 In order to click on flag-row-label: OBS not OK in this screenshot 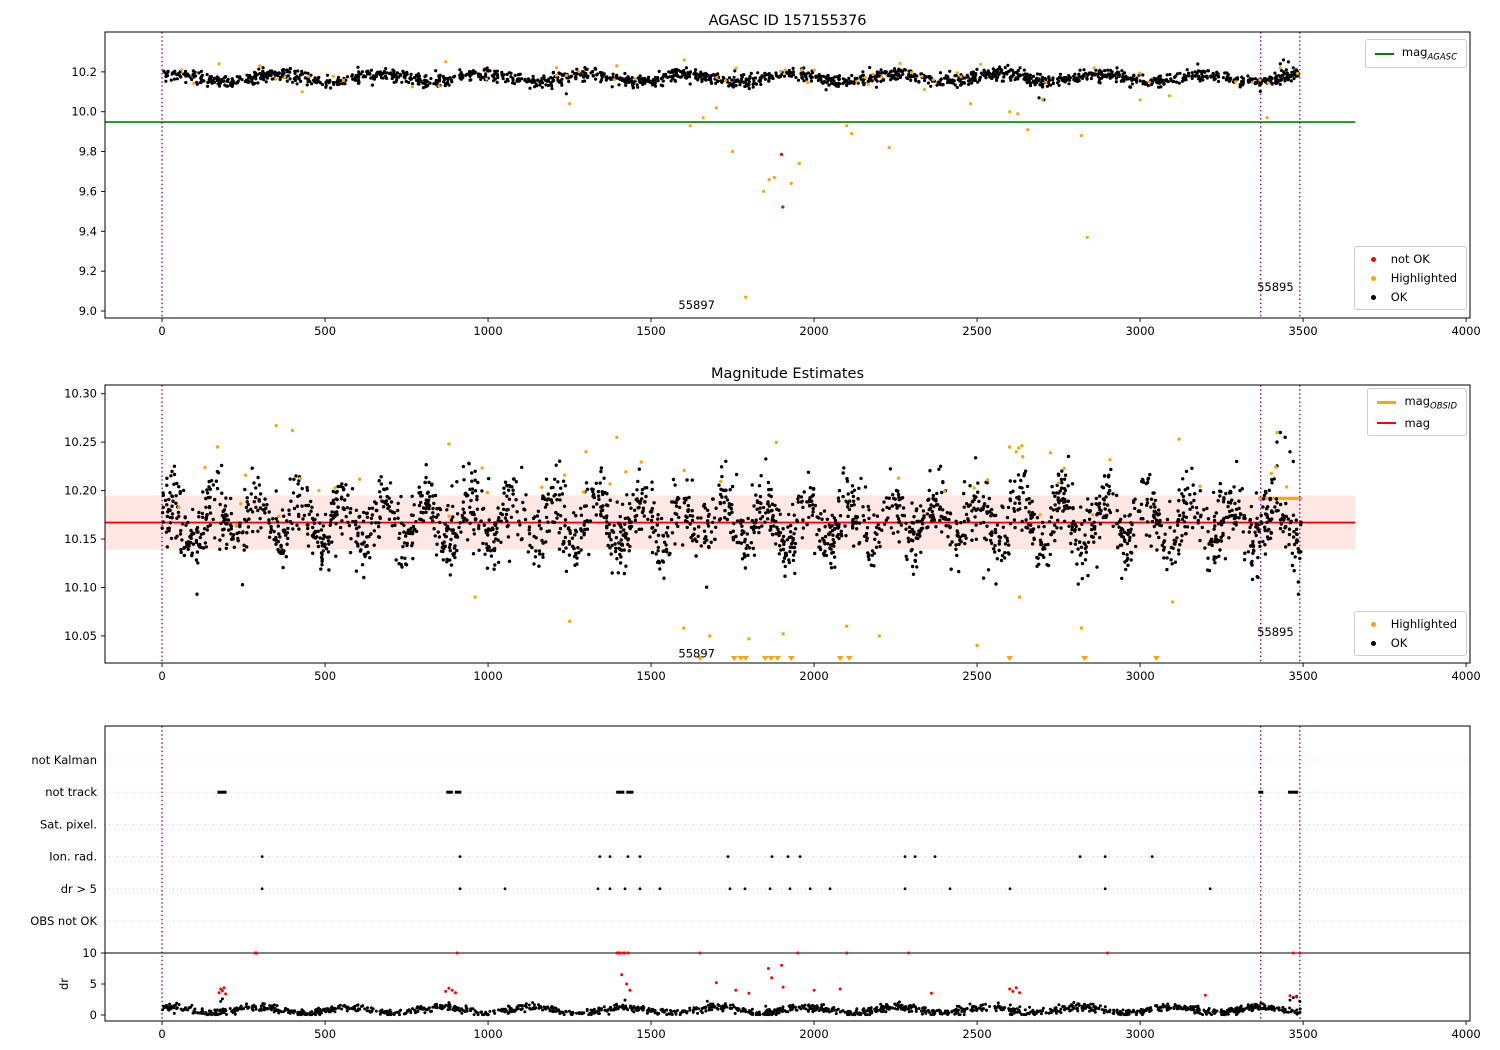, I will do `click(63, 921)`.